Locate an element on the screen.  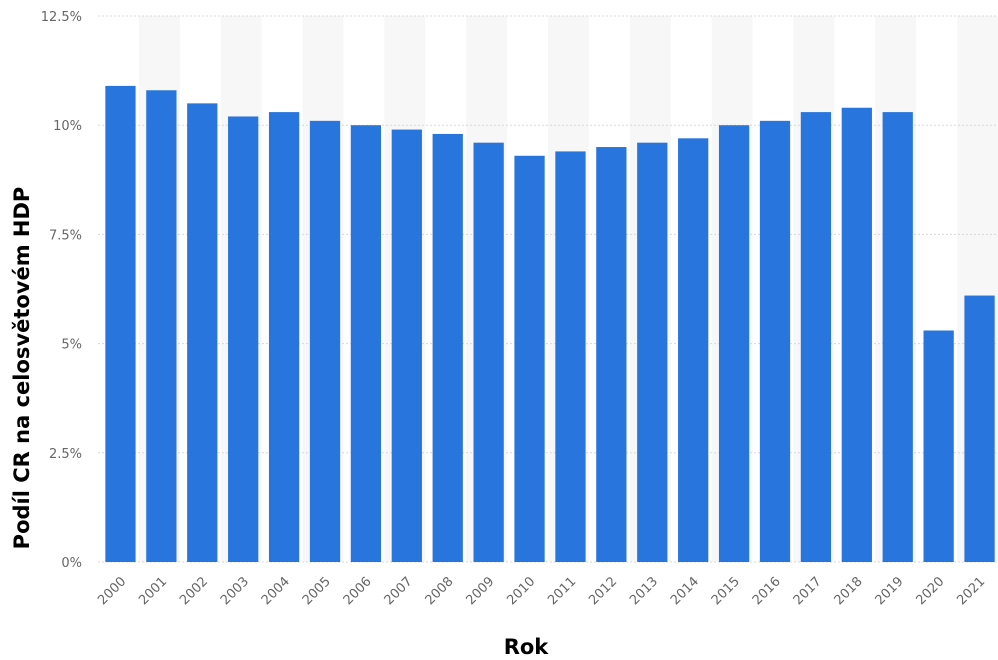
x-tick-label: 2003 is located at coordinates (235, 591).